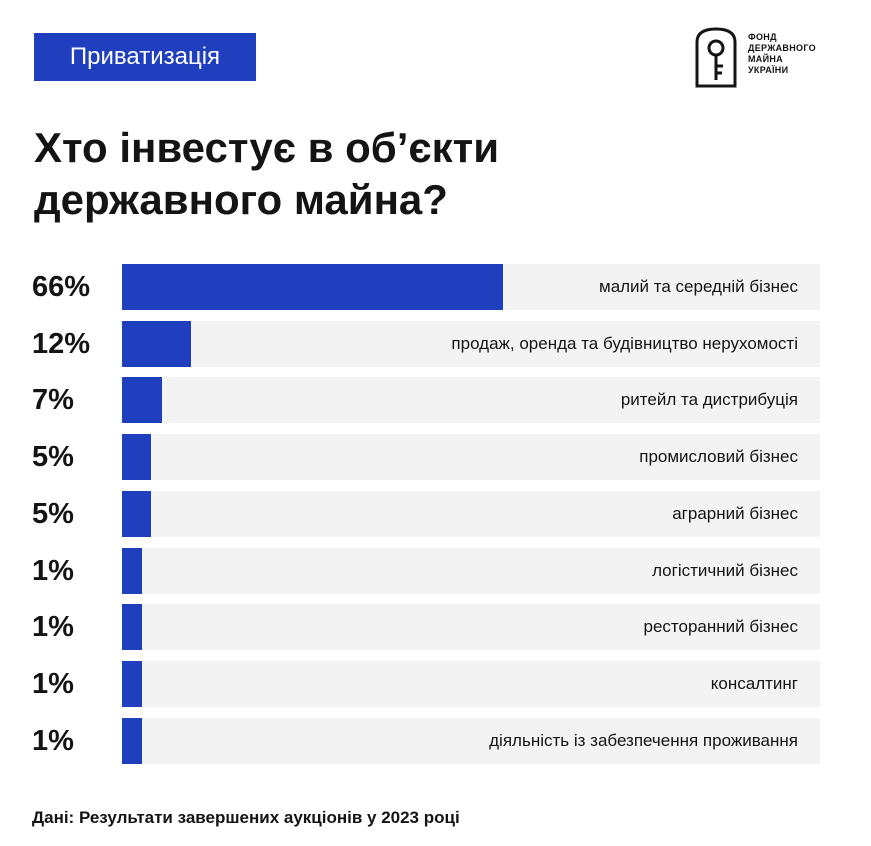 The image size is (871, 846). What do you see at coordinates (768, 70) in the screenshot?
I see `logo-line: УКРАЇНИ` at bounding box center [768, 70].